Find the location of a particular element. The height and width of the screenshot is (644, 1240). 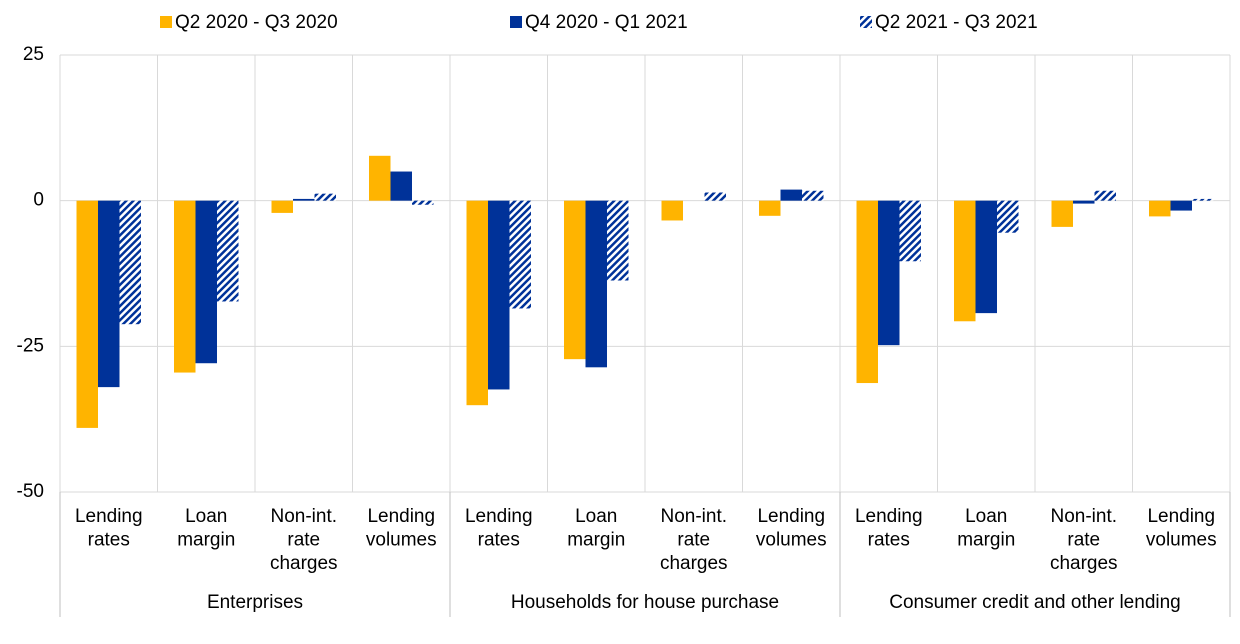

legend-label: Q4 2020 - Q1 2021 is located at coordinates (606, 22).